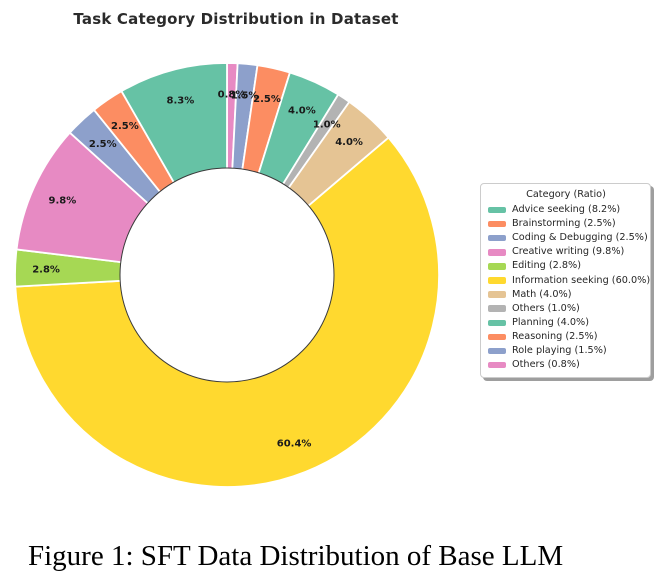 This screenshot has height=587, width=666. I want to click on legend-item: Math (4.0%), so click(566, 295).